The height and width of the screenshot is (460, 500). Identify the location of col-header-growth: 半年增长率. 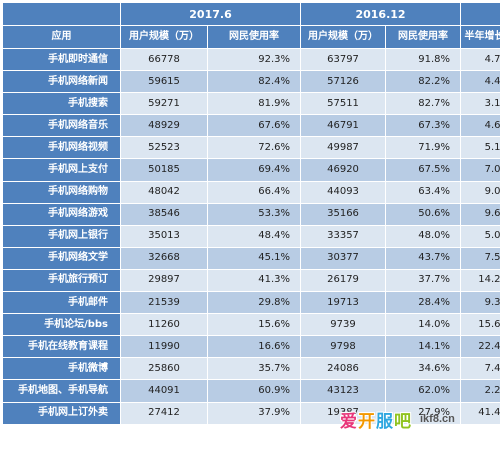
(480, 37).